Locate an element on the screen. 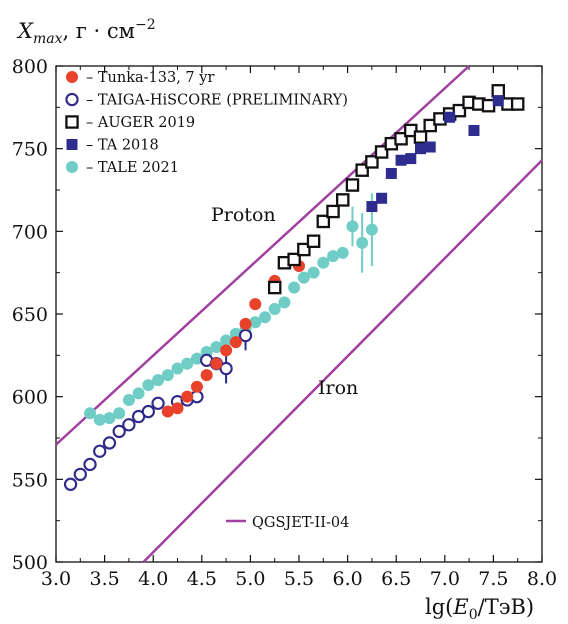  legend-label: – TALE 2021 is located at coordinates (132, 168).